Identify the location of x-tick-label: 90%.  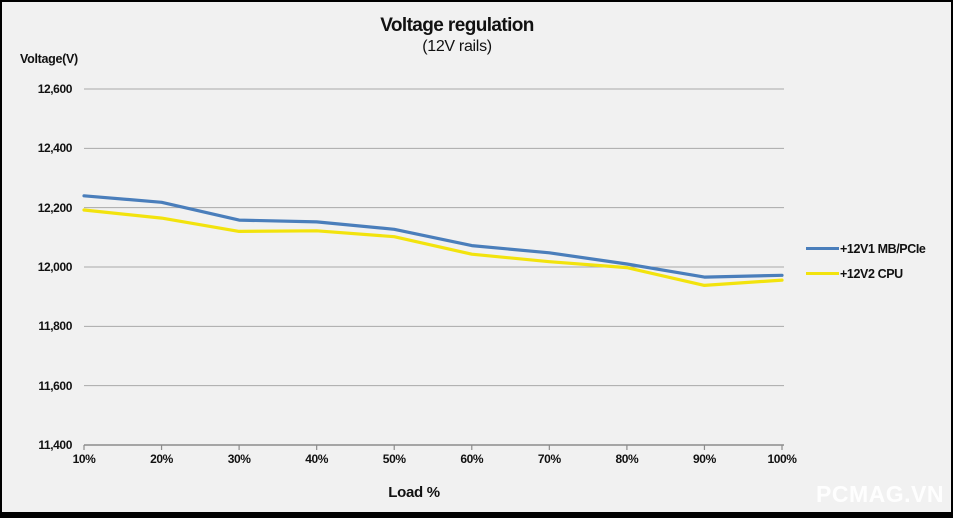
(704, 459).